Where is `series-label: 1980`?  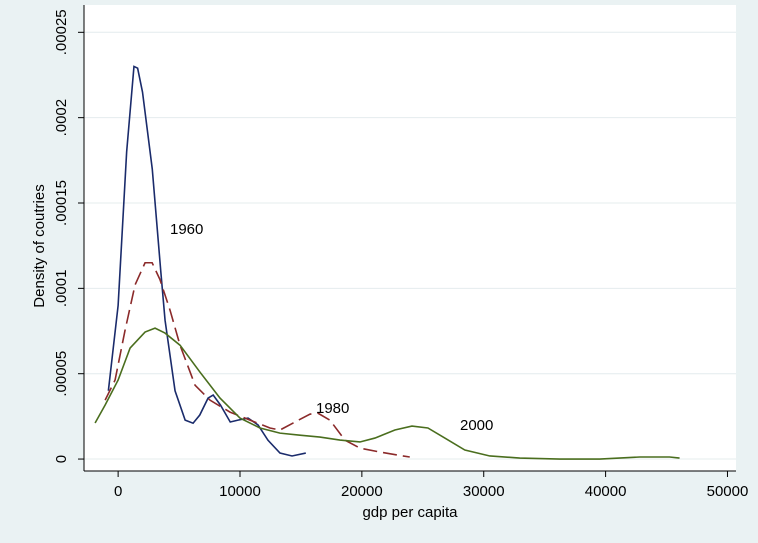
series-label: 1980 is located at coordinates (332, 408).